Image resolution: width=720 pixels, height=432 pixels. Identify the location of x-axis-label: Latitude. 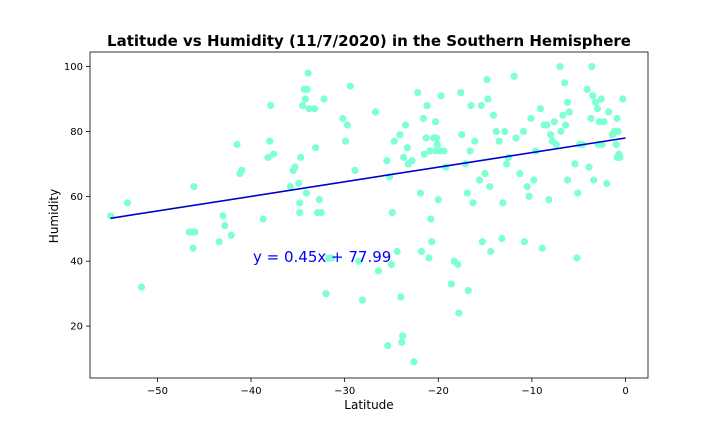
(368, 405).